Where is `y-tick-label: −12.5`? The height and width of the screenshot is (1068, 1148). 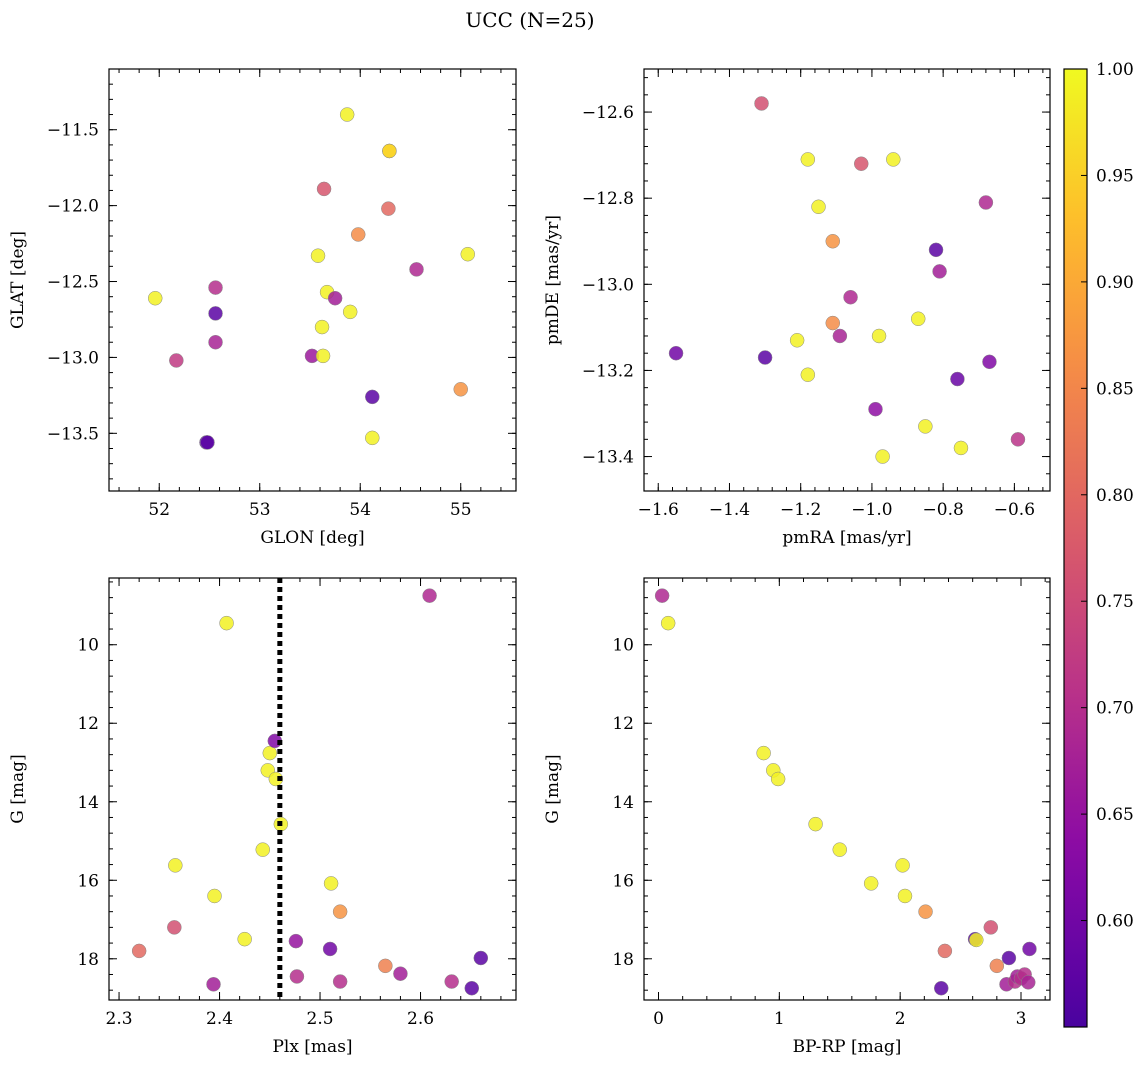
y-tick-label: −12.5 is located at coordinates (73, 283).